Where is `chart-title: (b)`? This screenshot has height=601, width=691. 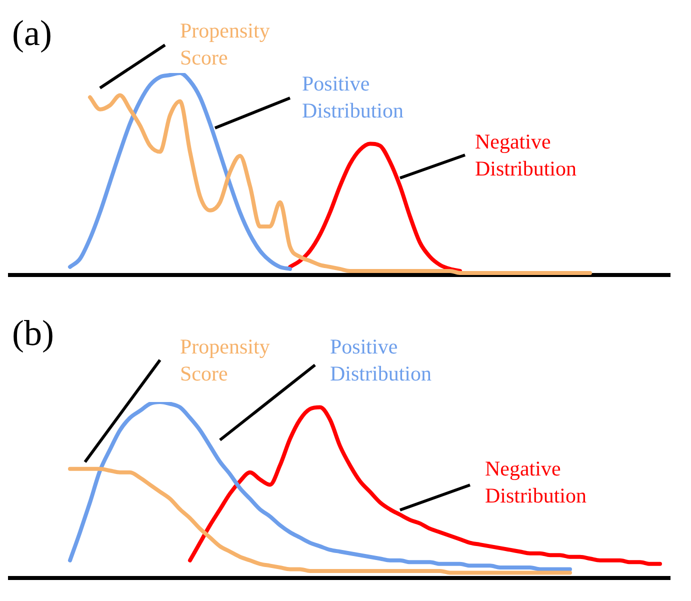 chart-title: (b) is located at coordinates (33, 333).